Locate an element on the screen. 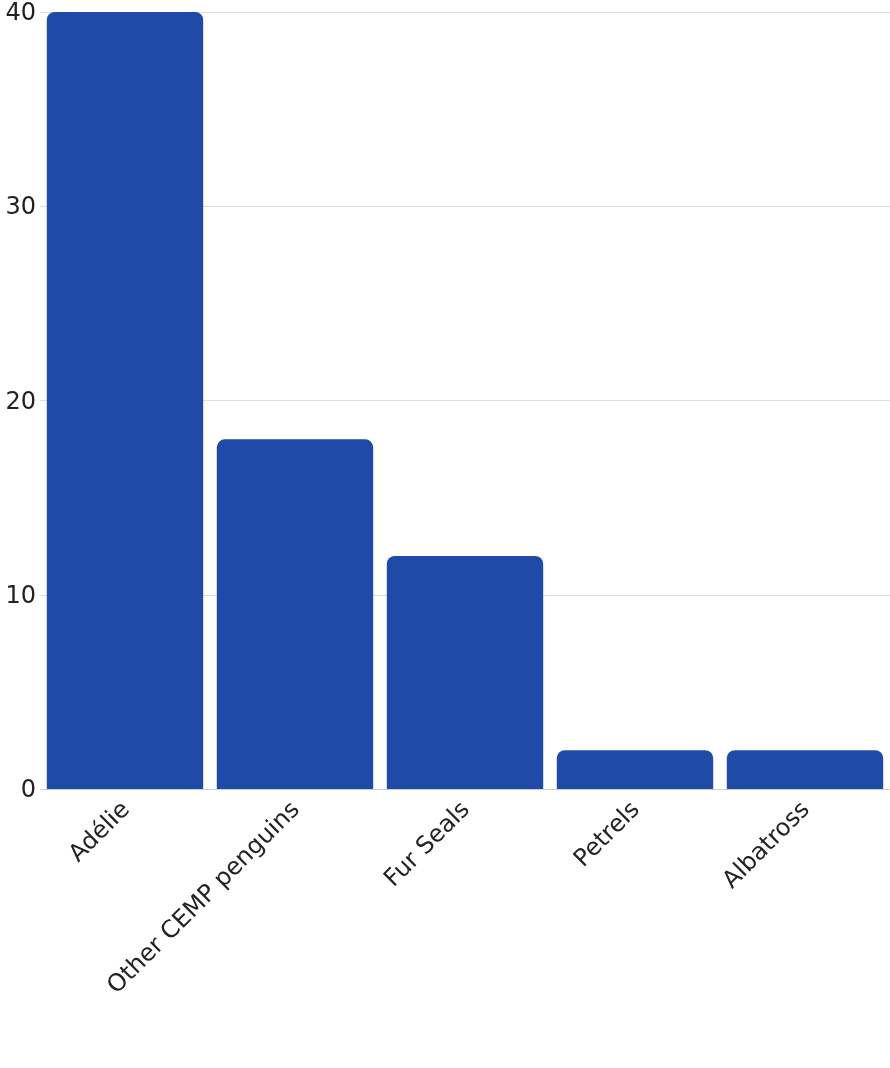 This screenshot has height=1068, width=890. y-tick-label: 20 is located at coordinates (20, 400).